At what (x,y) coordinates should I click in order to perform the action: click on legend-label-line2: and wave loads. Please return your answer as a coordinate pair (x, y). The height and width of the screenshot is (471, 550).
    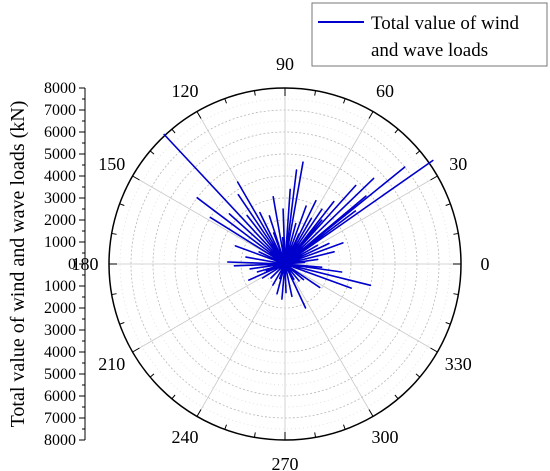
    Looking at the image, I should click on (429, 50).